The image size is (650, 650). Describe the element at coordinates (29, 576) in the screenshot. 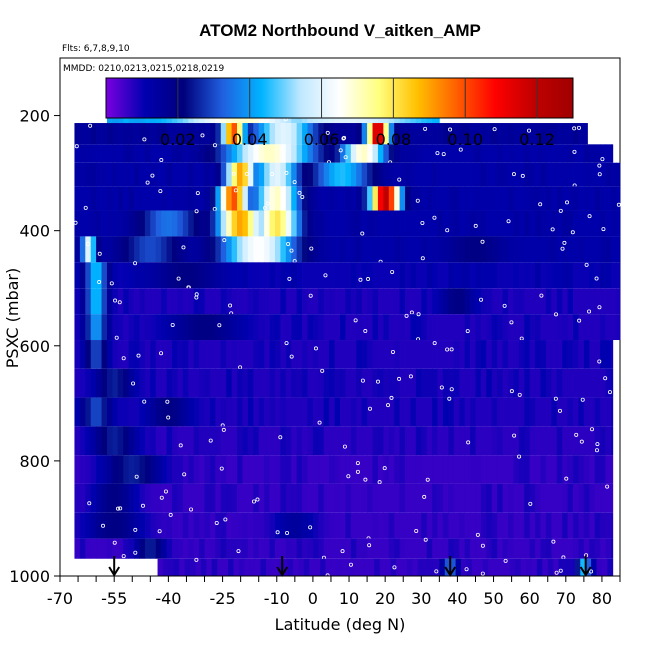

I see `y-tick-label: 1000` at that location.